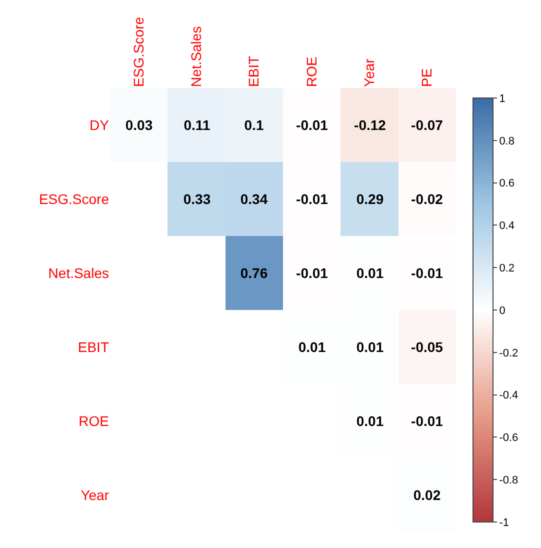 The image size is (541, 548). What do you see at coordinates (508, 396) in the screenshot?
I see `color-bar-label: -0.4` at bounding box center [508, 396].